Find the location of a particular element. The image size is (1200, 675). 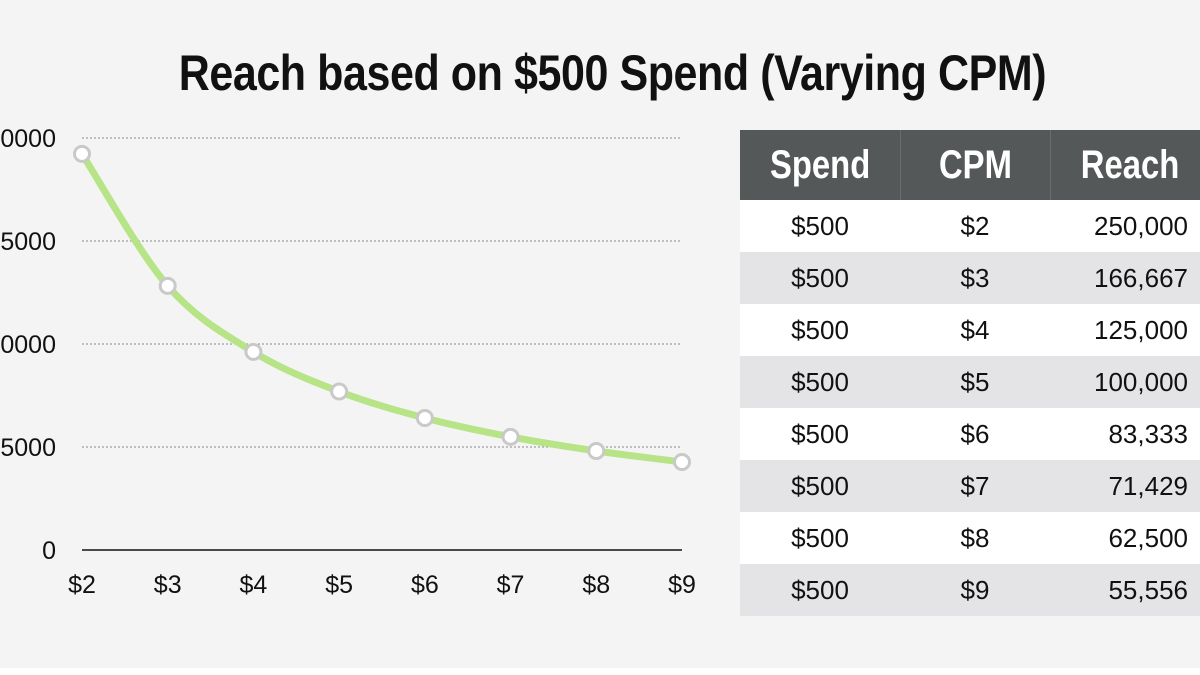

header-reach: Reach is located at coordinates (1125, 165).